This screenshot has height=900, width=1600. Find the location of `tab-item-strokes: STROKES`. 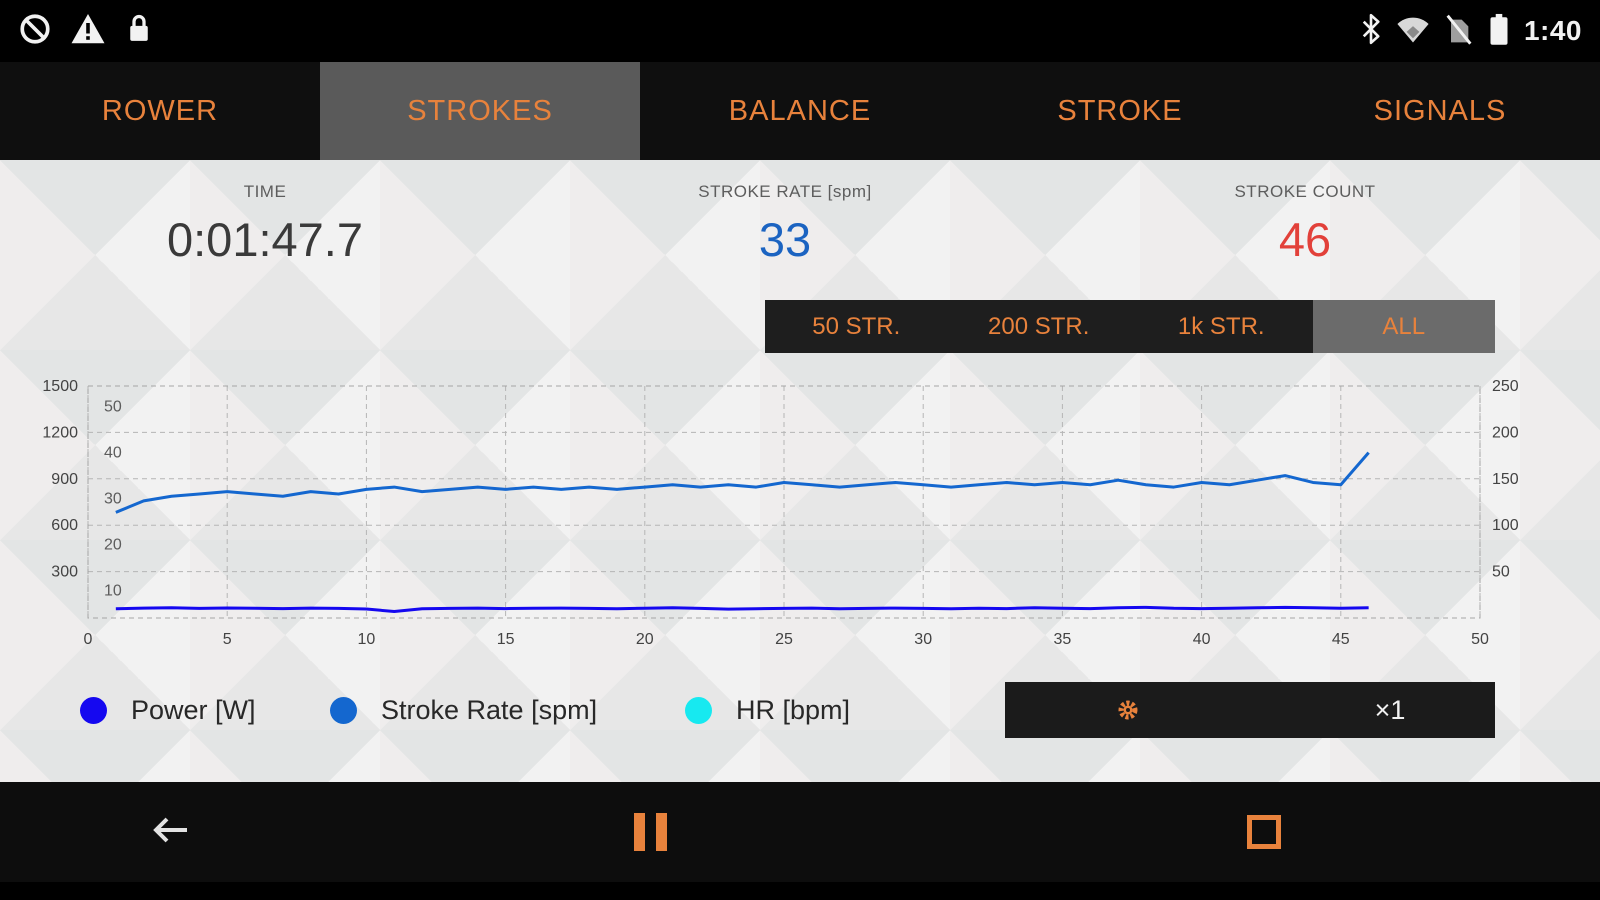

tab-item-strokes: STROKES is located at coordinates (480, 111).